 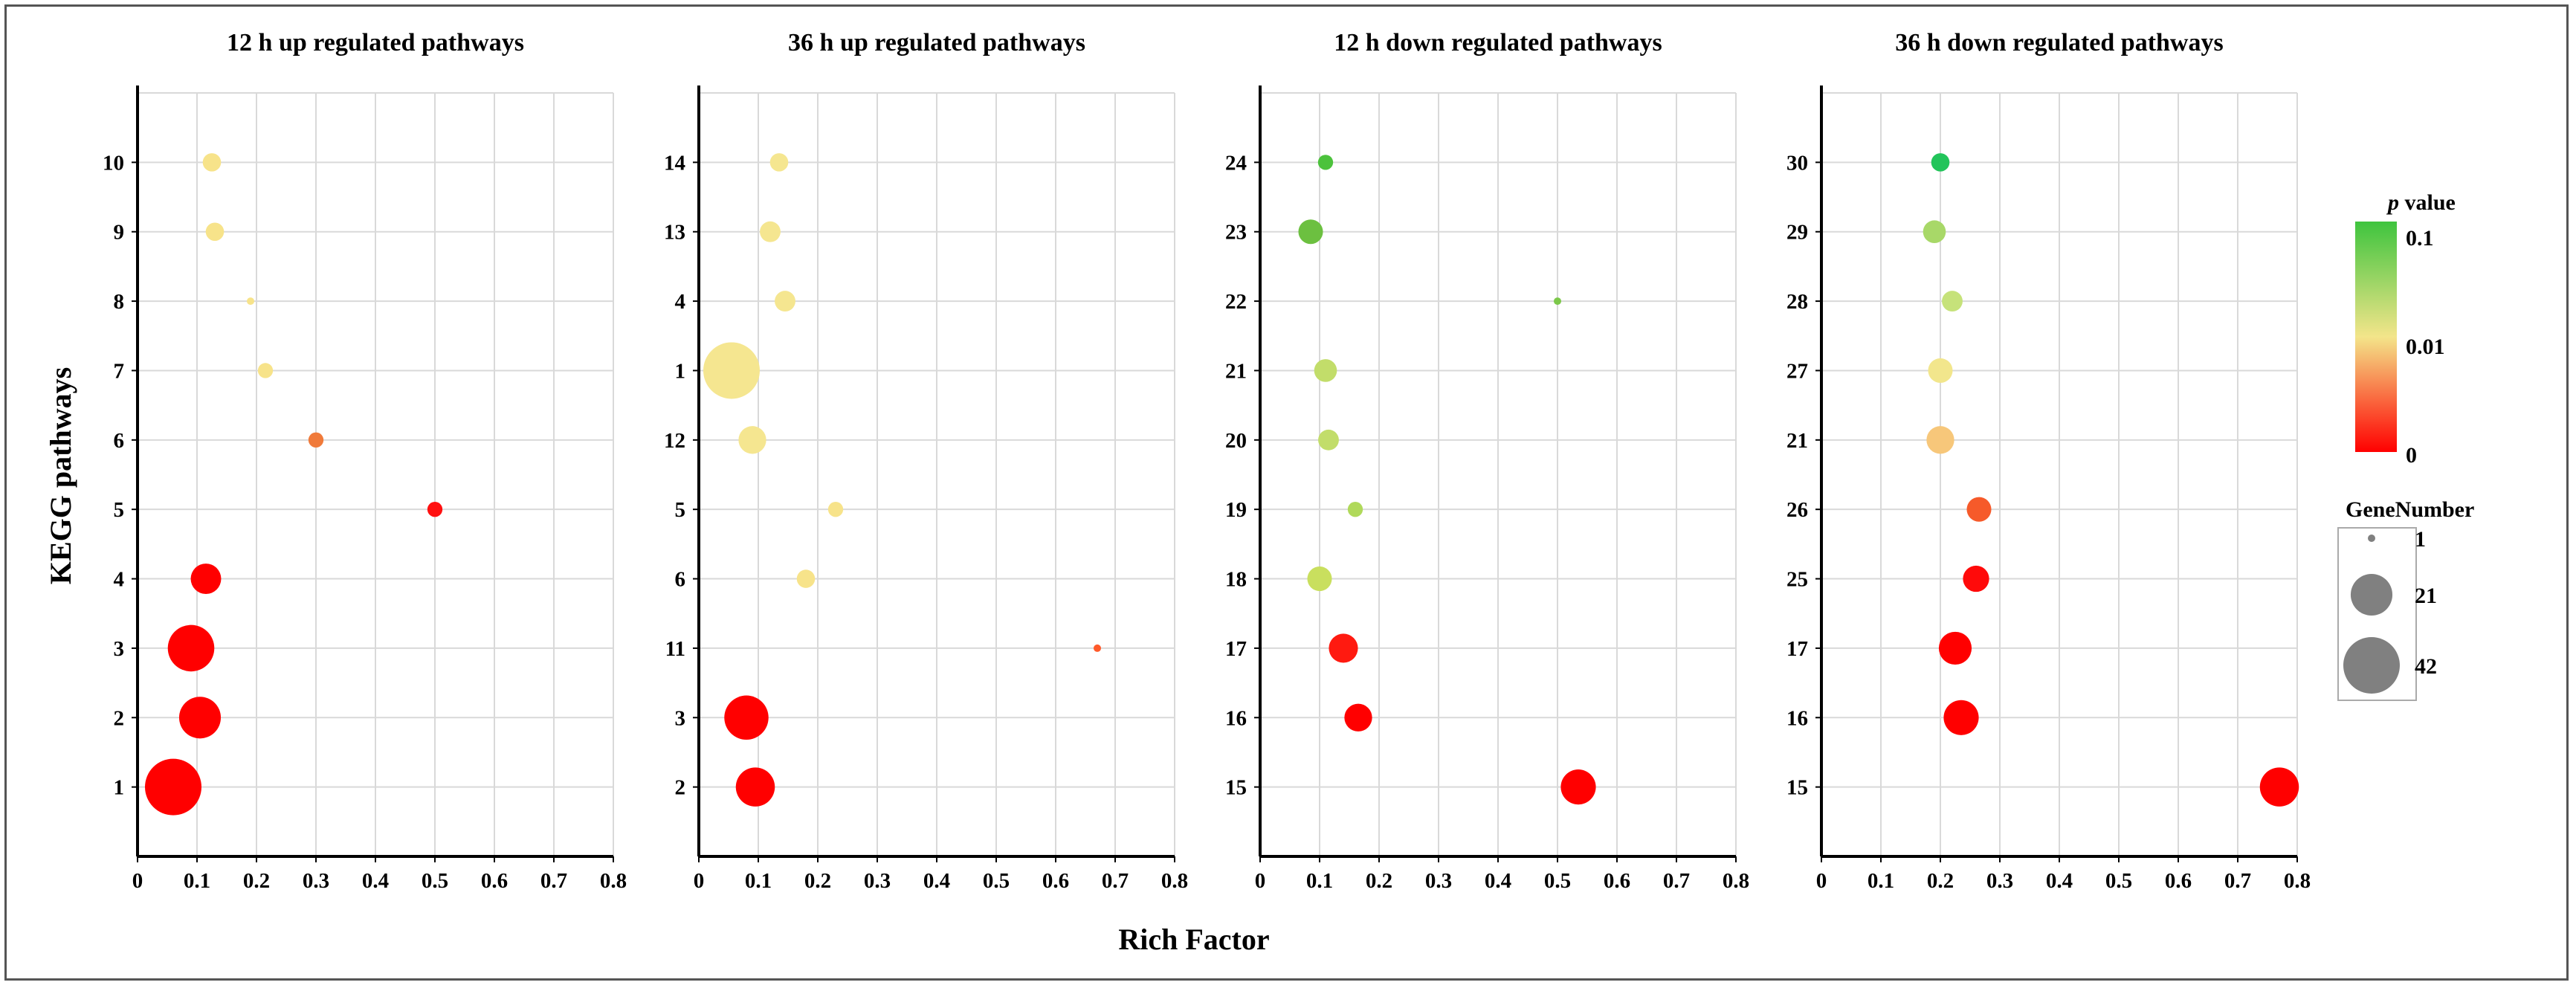 What do you see at coordinates (119, 788) in the screenshot?
I see `y-tick-label: 1` at bounding box center [119, 788].